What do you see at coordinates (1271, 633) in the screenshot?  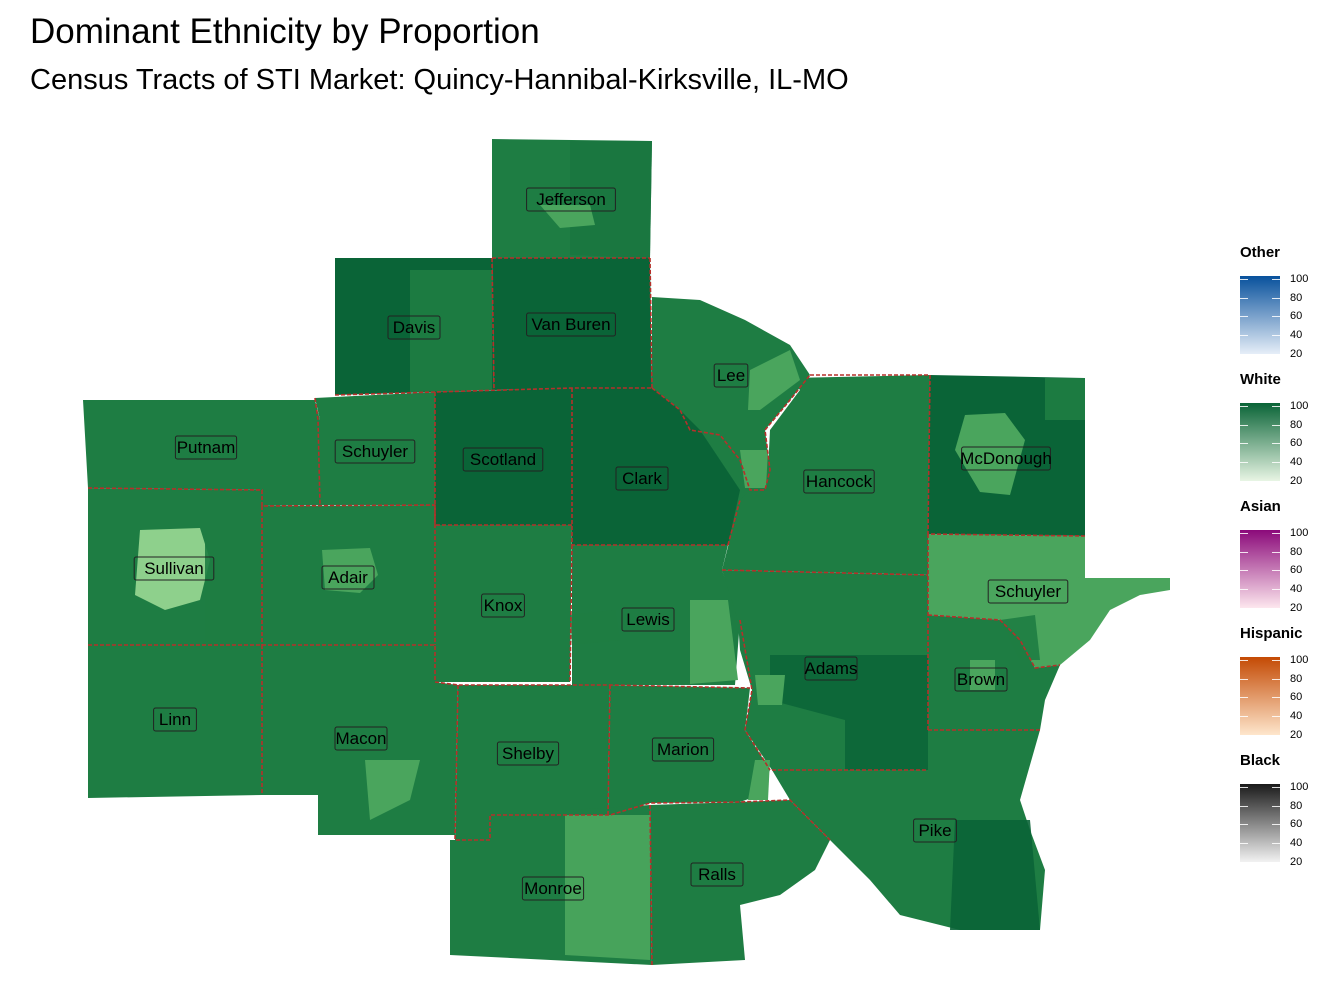 I see `legend-title: Hispanic` at bounding box center [1271, 633].